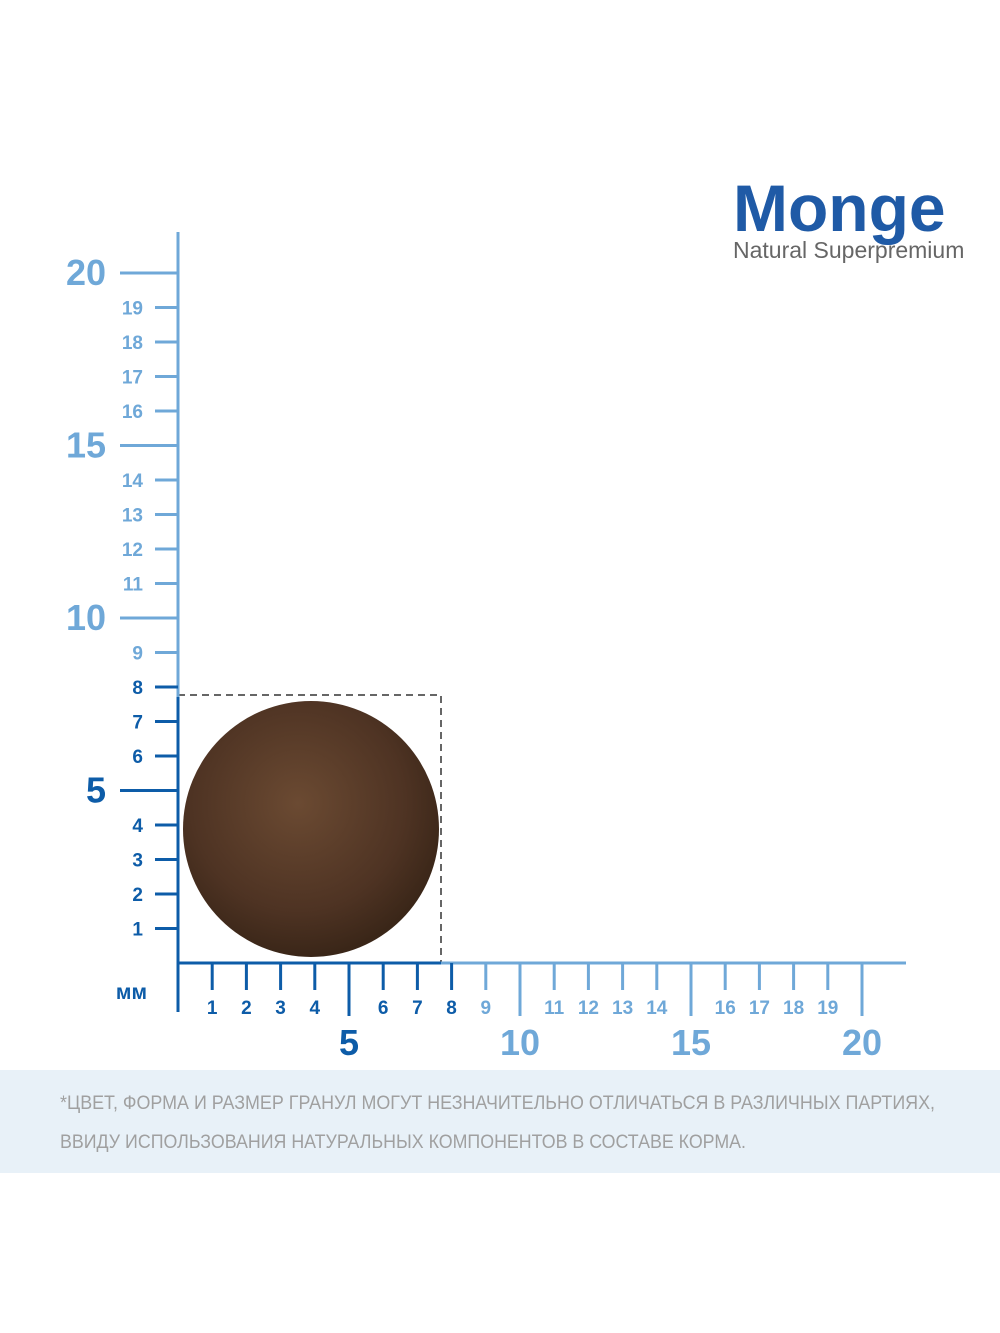 The width and height of the screenshot is (1000, 1333). What do you see at coordinates (500, 1121) in the screenshot?
I see `note-band` at bounding box center [500, 1121].